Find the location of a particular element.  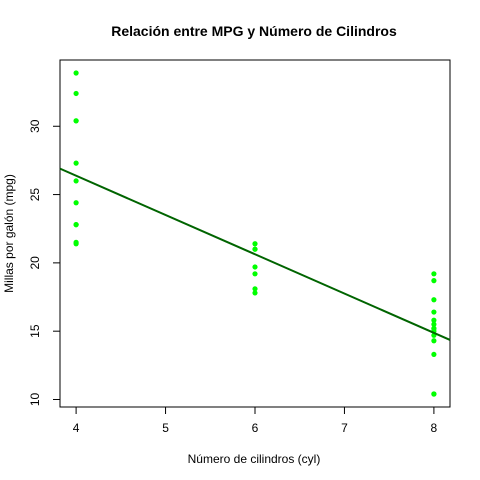

y-tick-label: 20 is located at coordinates (35, 263).